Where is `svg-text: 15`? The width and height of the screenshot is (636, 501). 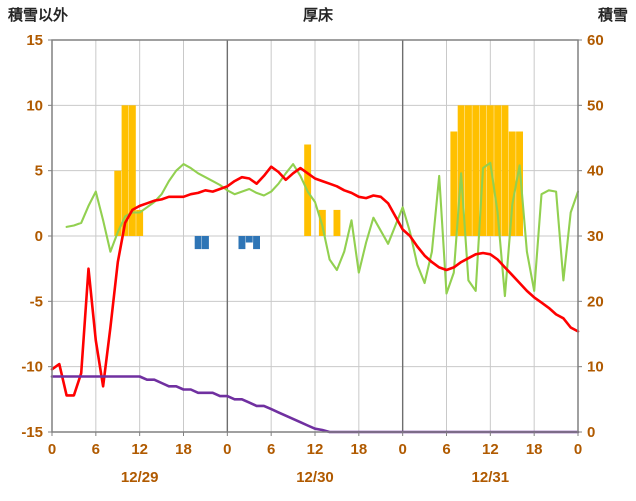 svg-text: 15 is located at coordinates (34, 40).